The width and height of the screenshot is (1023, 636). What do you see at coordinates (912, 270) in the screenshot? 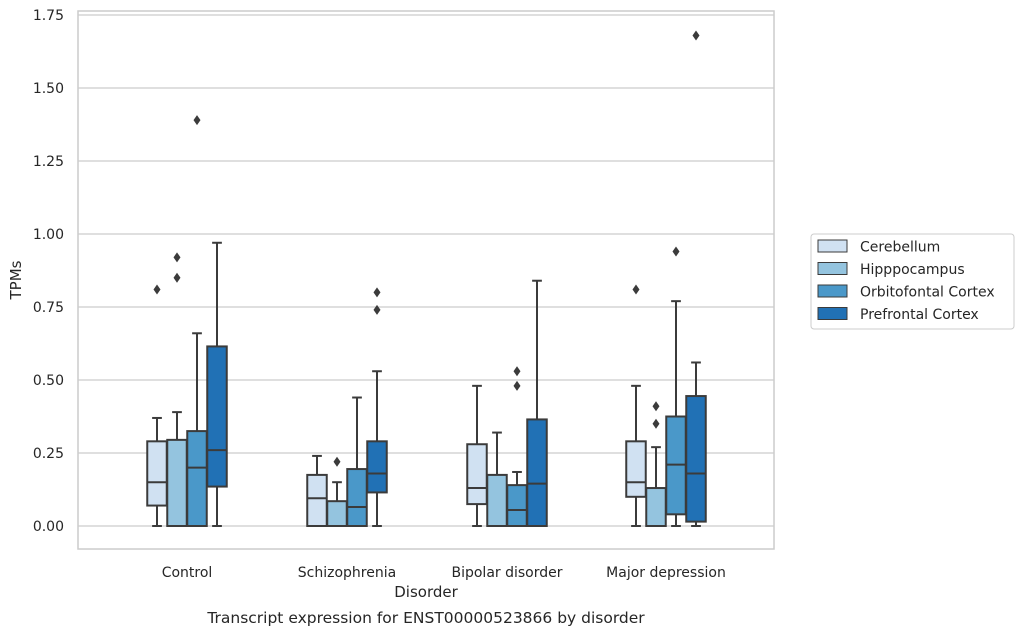
I see `legend-label: Hipppocampus` at bounding box center [912, 270].